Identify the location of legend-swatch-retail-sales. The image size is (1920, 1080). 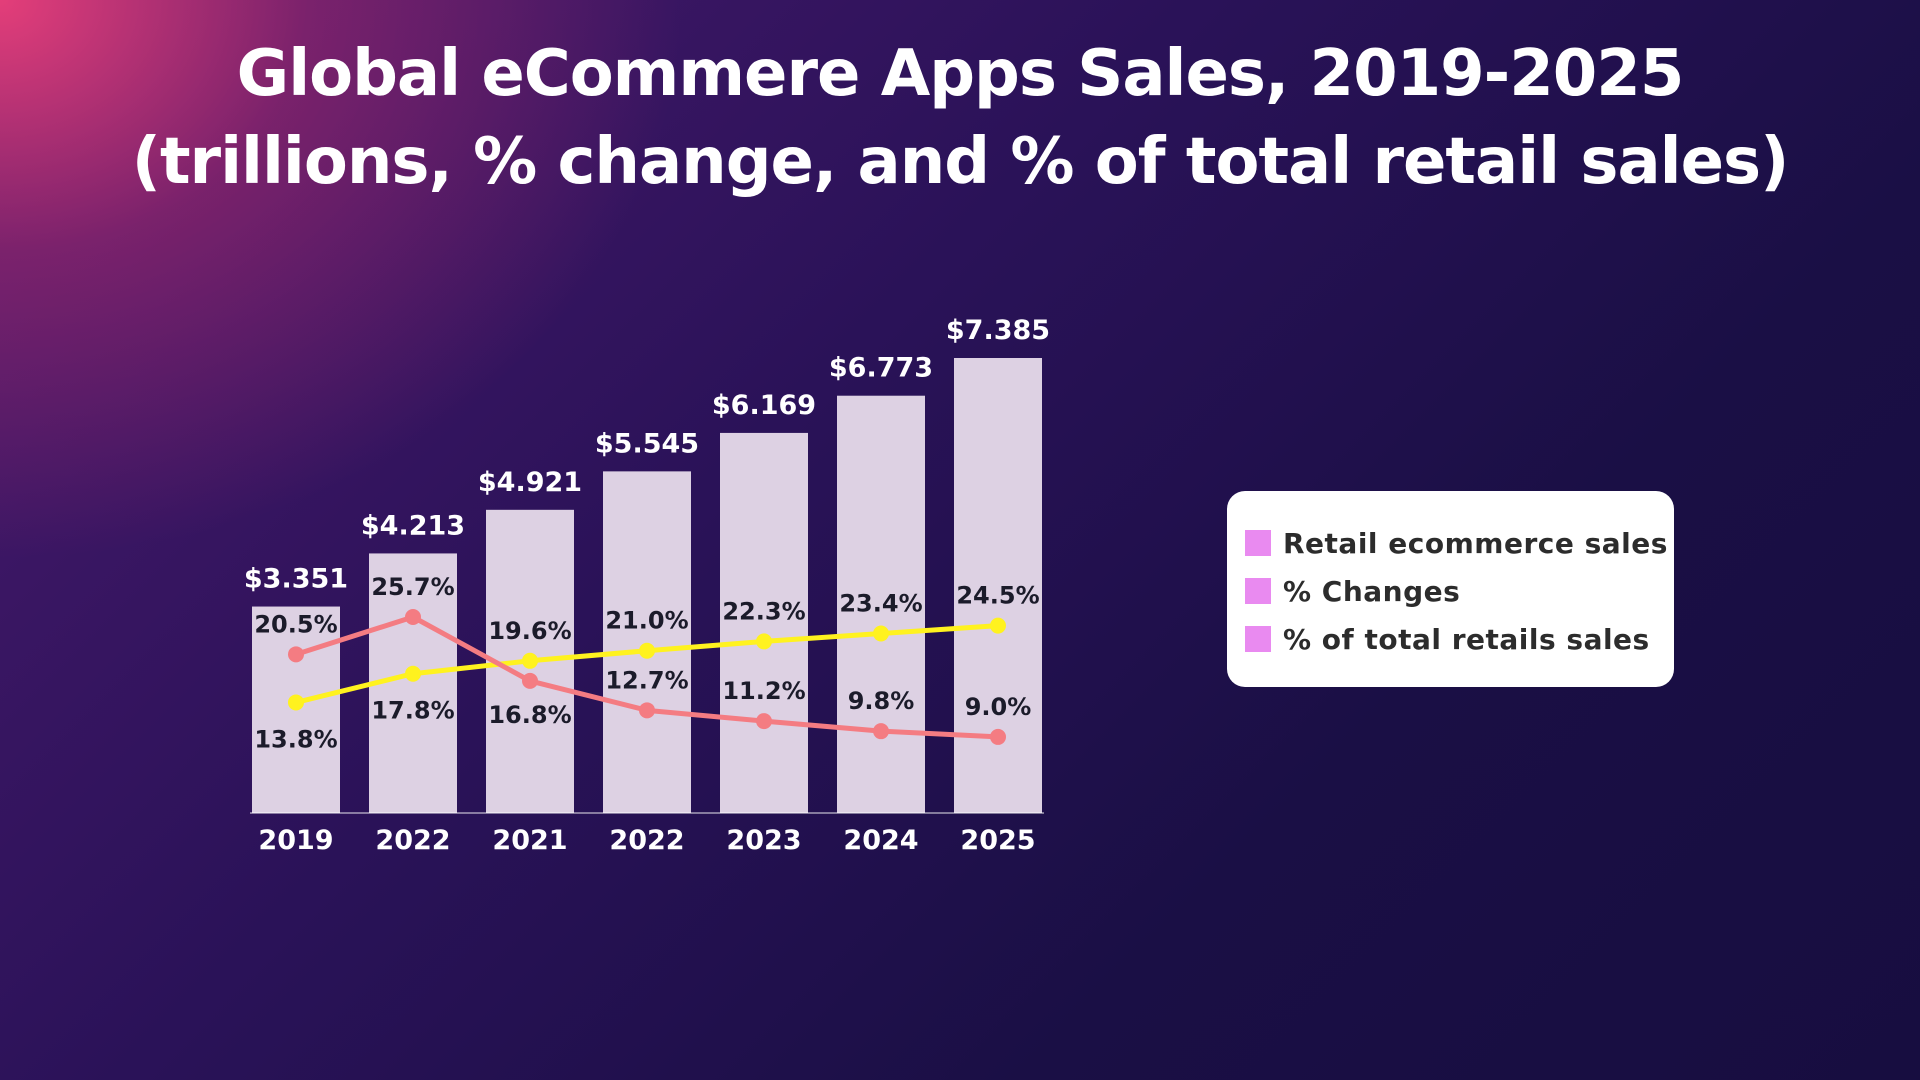
(1258, 543).